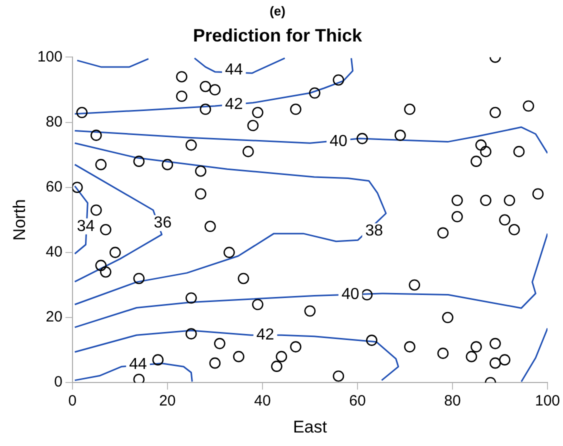 The image size is (563, 446). What do you see at coordinates (54, 187) in the screenshot?
I see `y-tick-label: 60` at bounding box center [54, 187].